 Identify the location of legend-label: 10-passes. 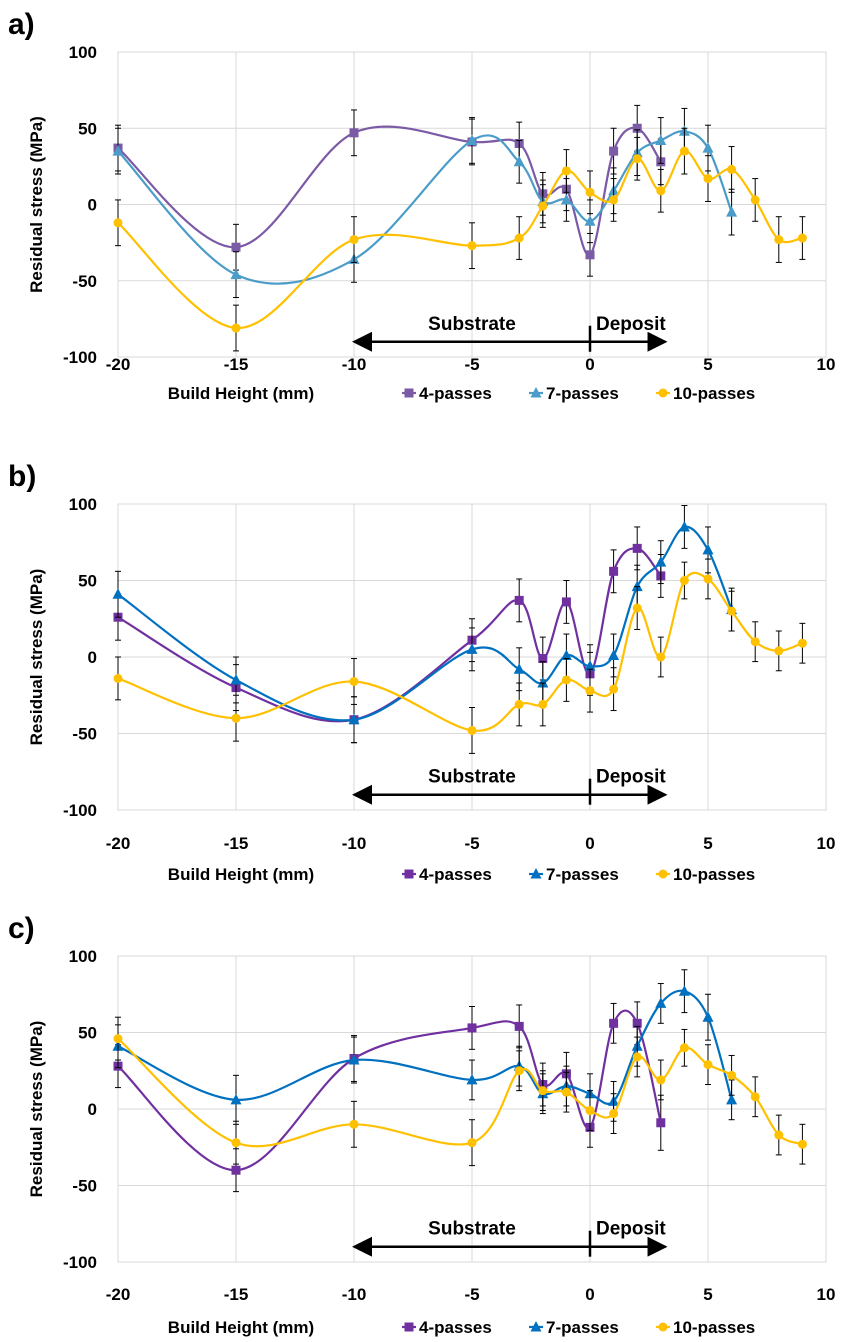
(714, 874).